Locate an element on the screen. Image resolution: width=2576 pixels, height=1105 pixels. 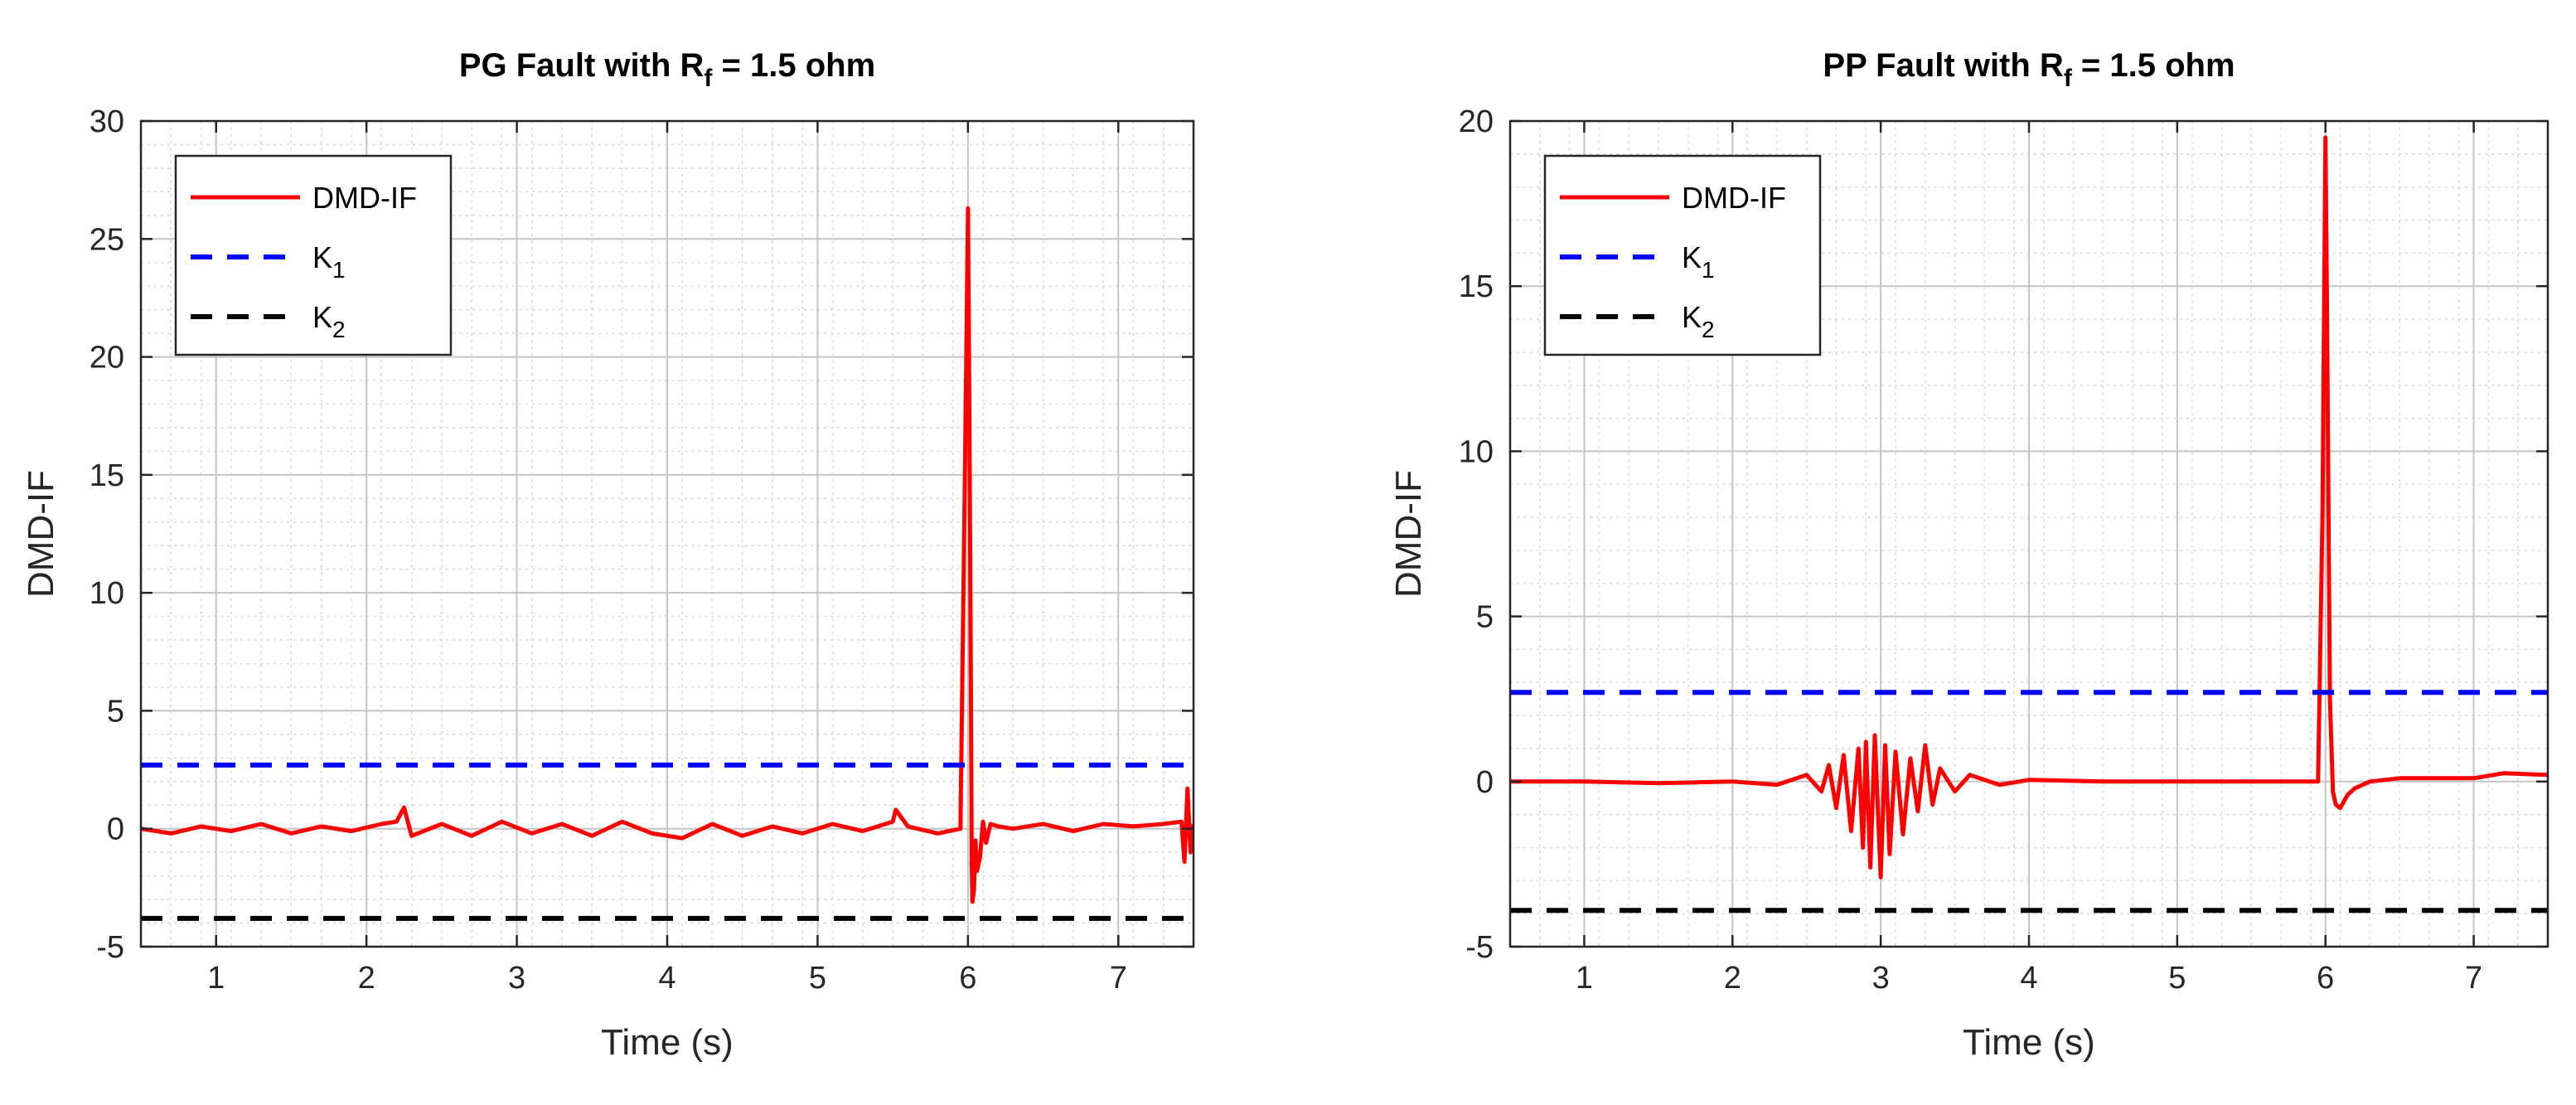
chart-title: PG Fault with Rf = 1.5 ohm is located at coordinates (667, 69).